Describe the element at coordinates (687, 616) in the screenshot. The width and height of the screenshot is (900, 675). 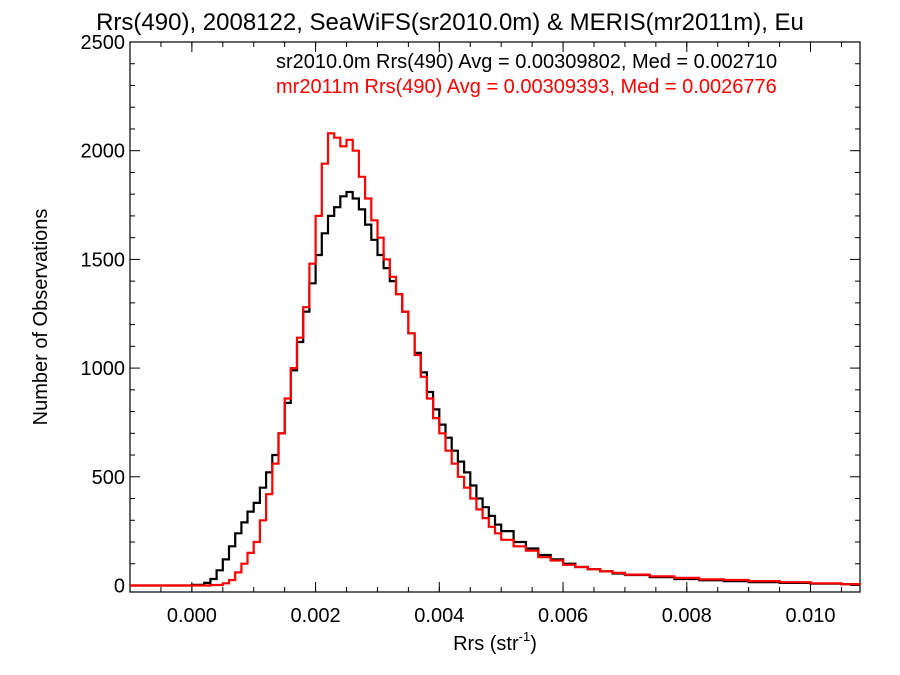
I see `x-tick-label: 0.008` at that location.